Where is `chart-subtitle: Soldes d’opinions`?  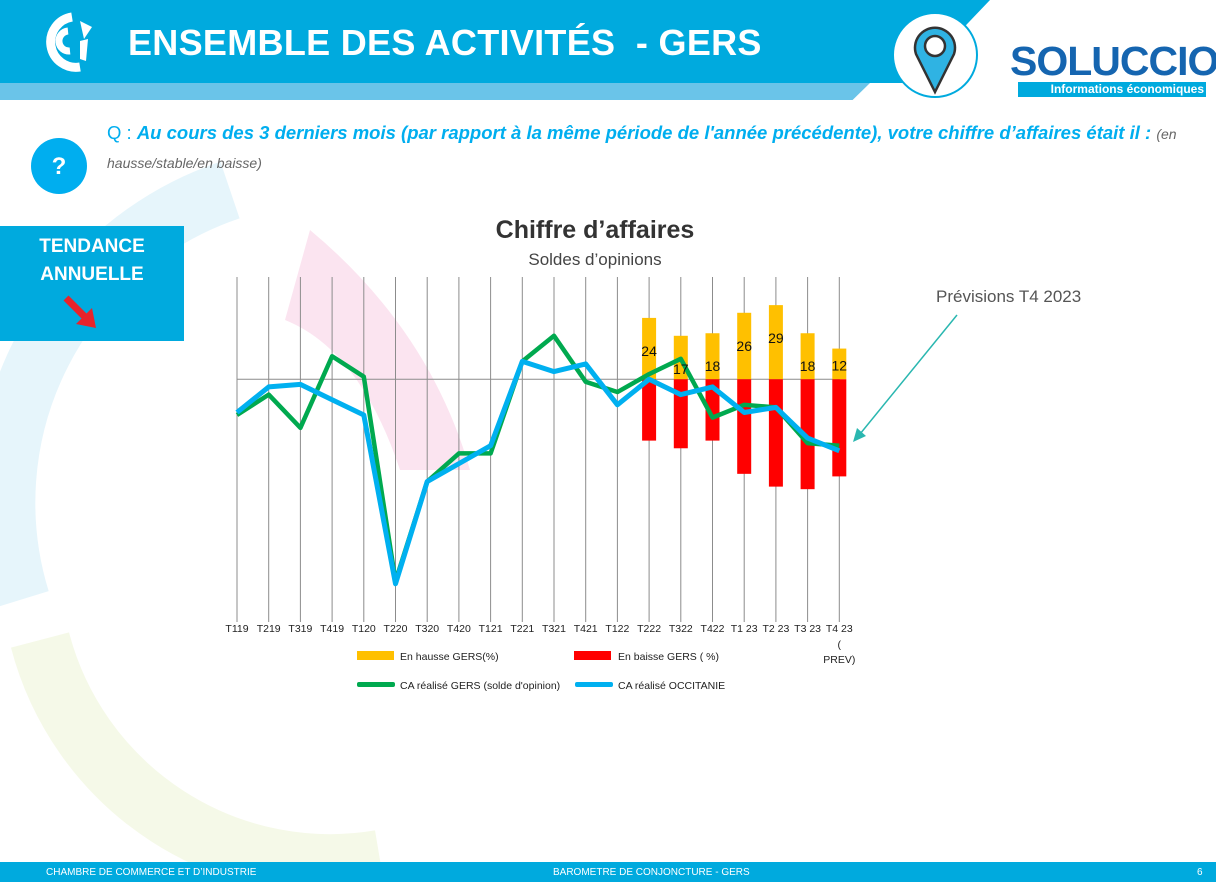 chart-subtitle: Soldes d’opinions is located at coordinates (595, 259).